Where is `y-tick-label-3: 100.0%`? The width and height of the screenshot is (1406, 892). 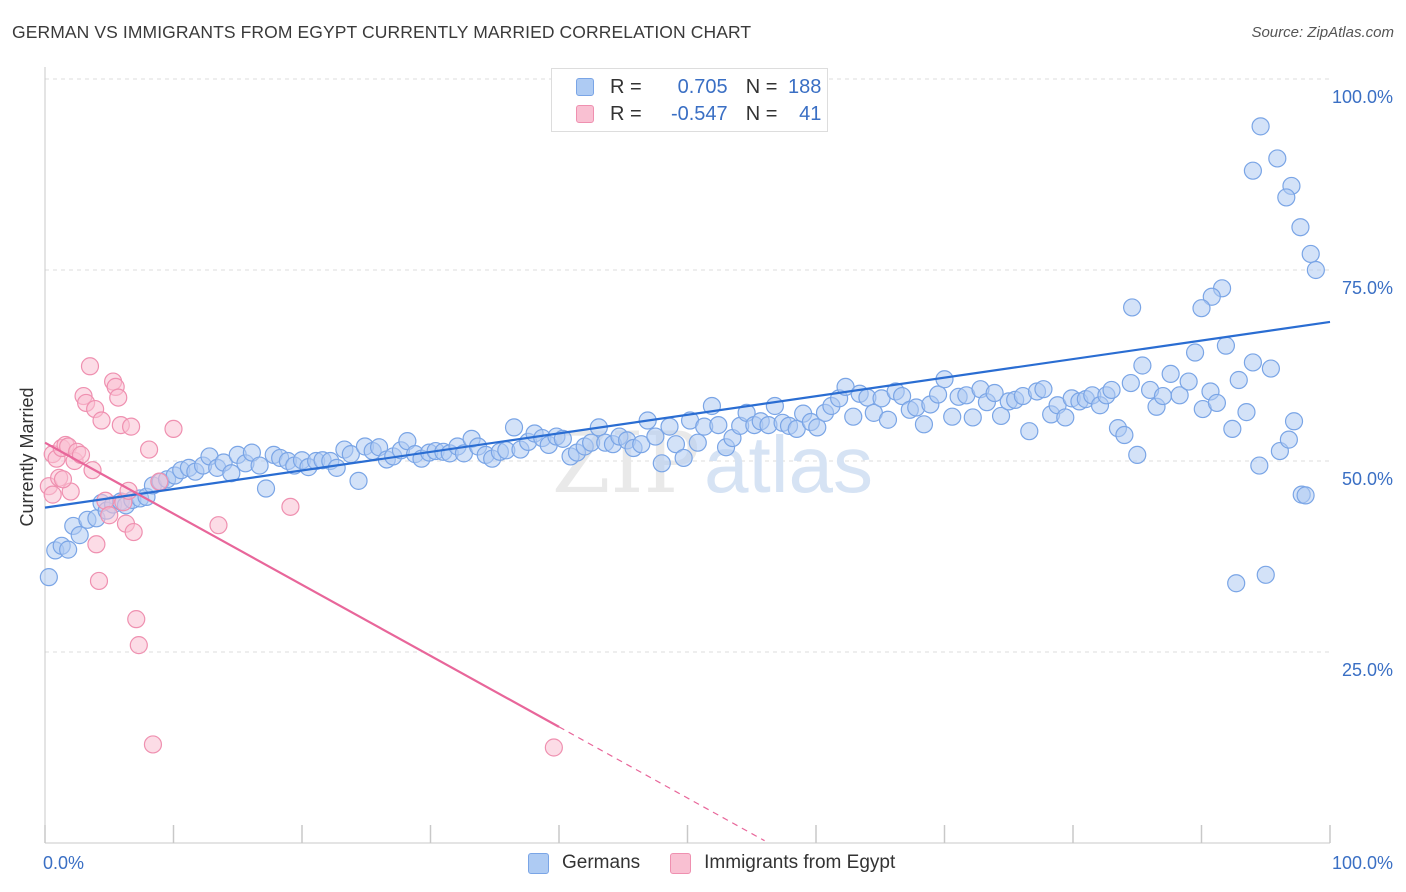 y-tick-label-3: 100.0% is located at coordinates (1362, 97).